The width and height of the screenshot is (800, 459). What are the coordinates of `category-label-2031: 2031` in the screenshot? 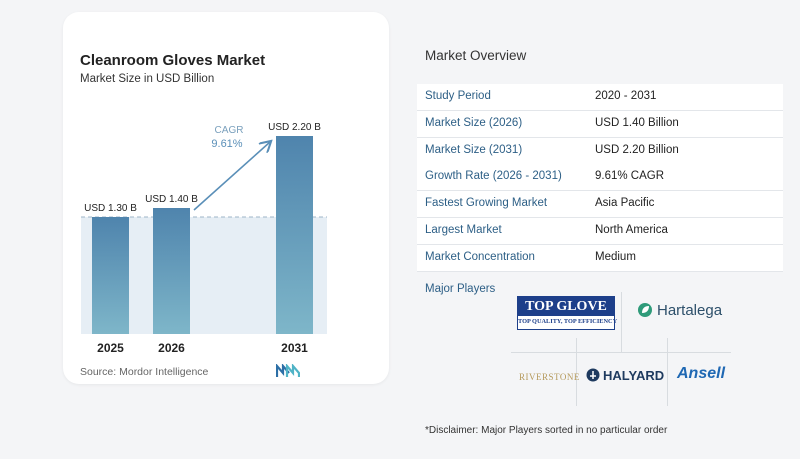 It's located at (294, 348).